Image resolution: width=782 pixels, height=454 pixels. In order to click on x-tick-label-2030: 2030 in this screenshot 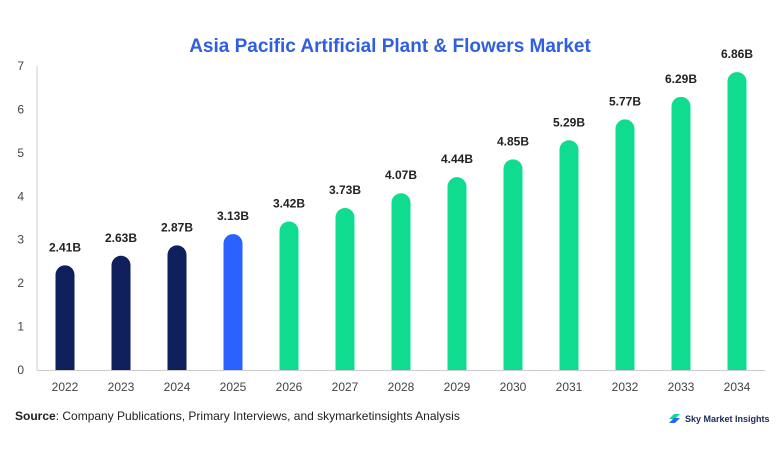, I will do `click(513, 387)`.